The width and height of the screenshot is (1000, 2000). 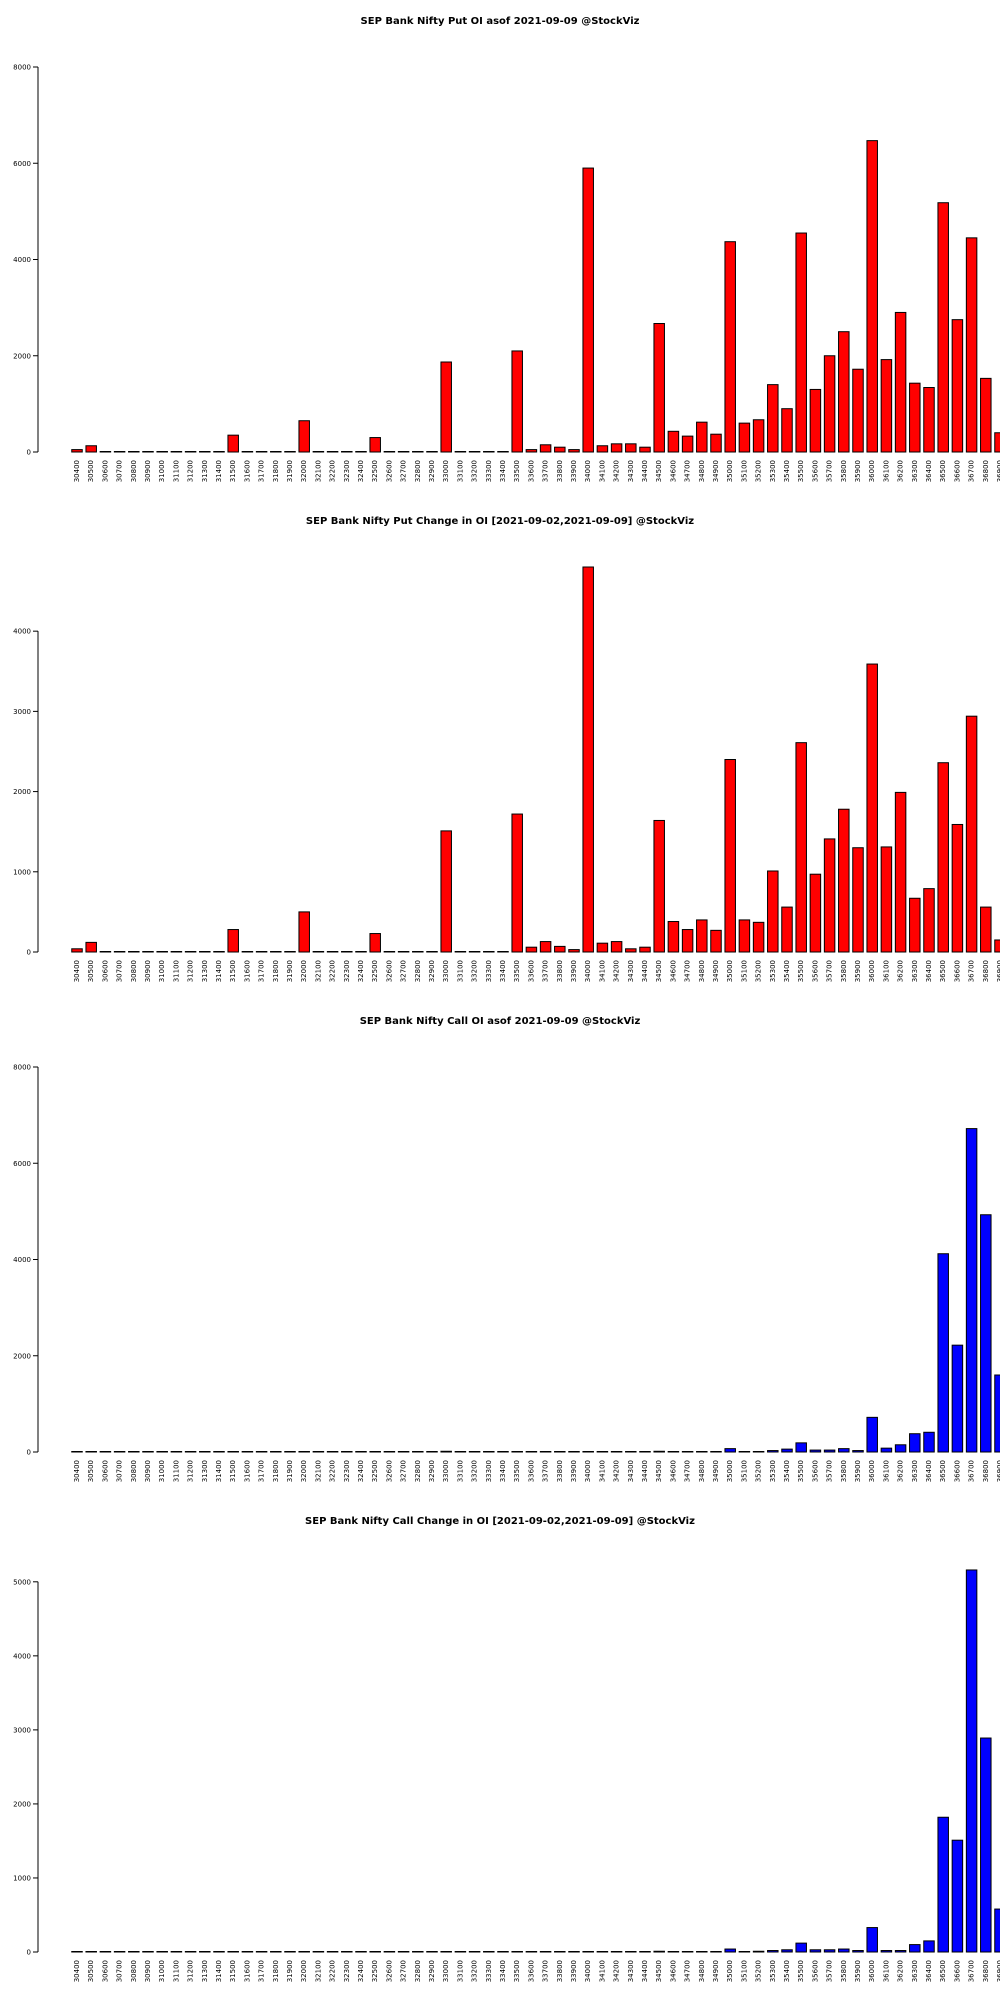 I want to click on x-tick-label: 35400, so click(x=787, y=971).